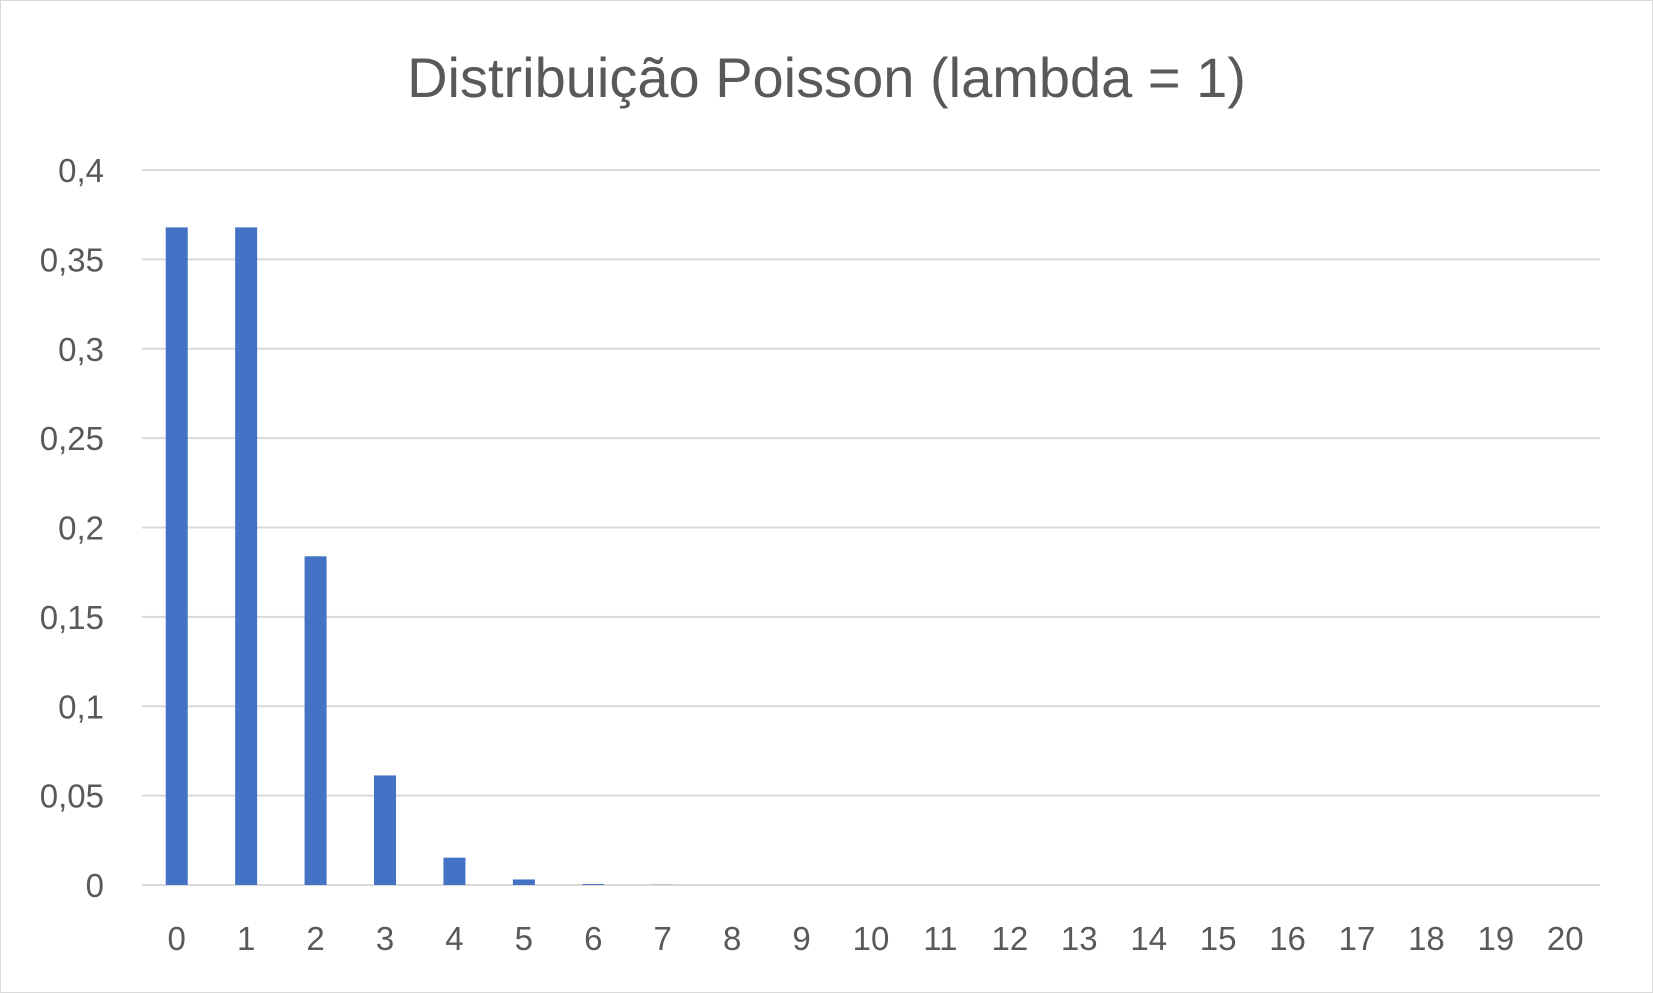 The height and width of the screenshot is (993, 1653). What do you see at coordinates (246, 938) in the screenshot?
I see `x-tick-label: 1` at bounding box center [246, 938].